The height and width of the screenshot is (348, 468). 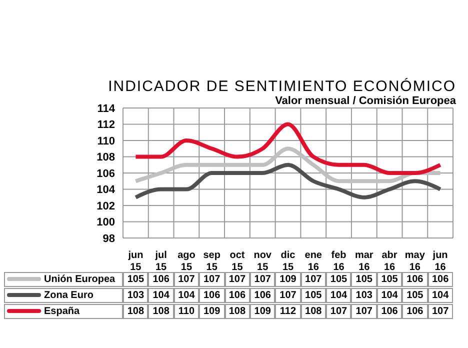 What do you see at coordinates (211, 261) in the screenshot?
I see `x-tick-label: sep 15` at bounding box center [211, 261].